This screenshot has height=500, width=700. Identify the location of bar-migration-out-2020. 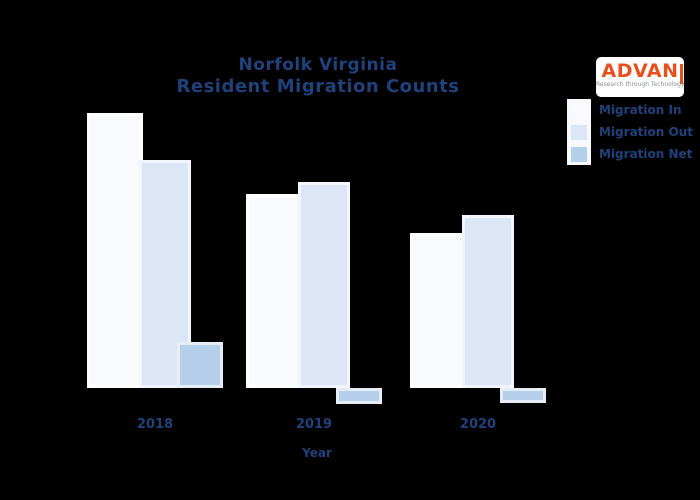
(488, 301).